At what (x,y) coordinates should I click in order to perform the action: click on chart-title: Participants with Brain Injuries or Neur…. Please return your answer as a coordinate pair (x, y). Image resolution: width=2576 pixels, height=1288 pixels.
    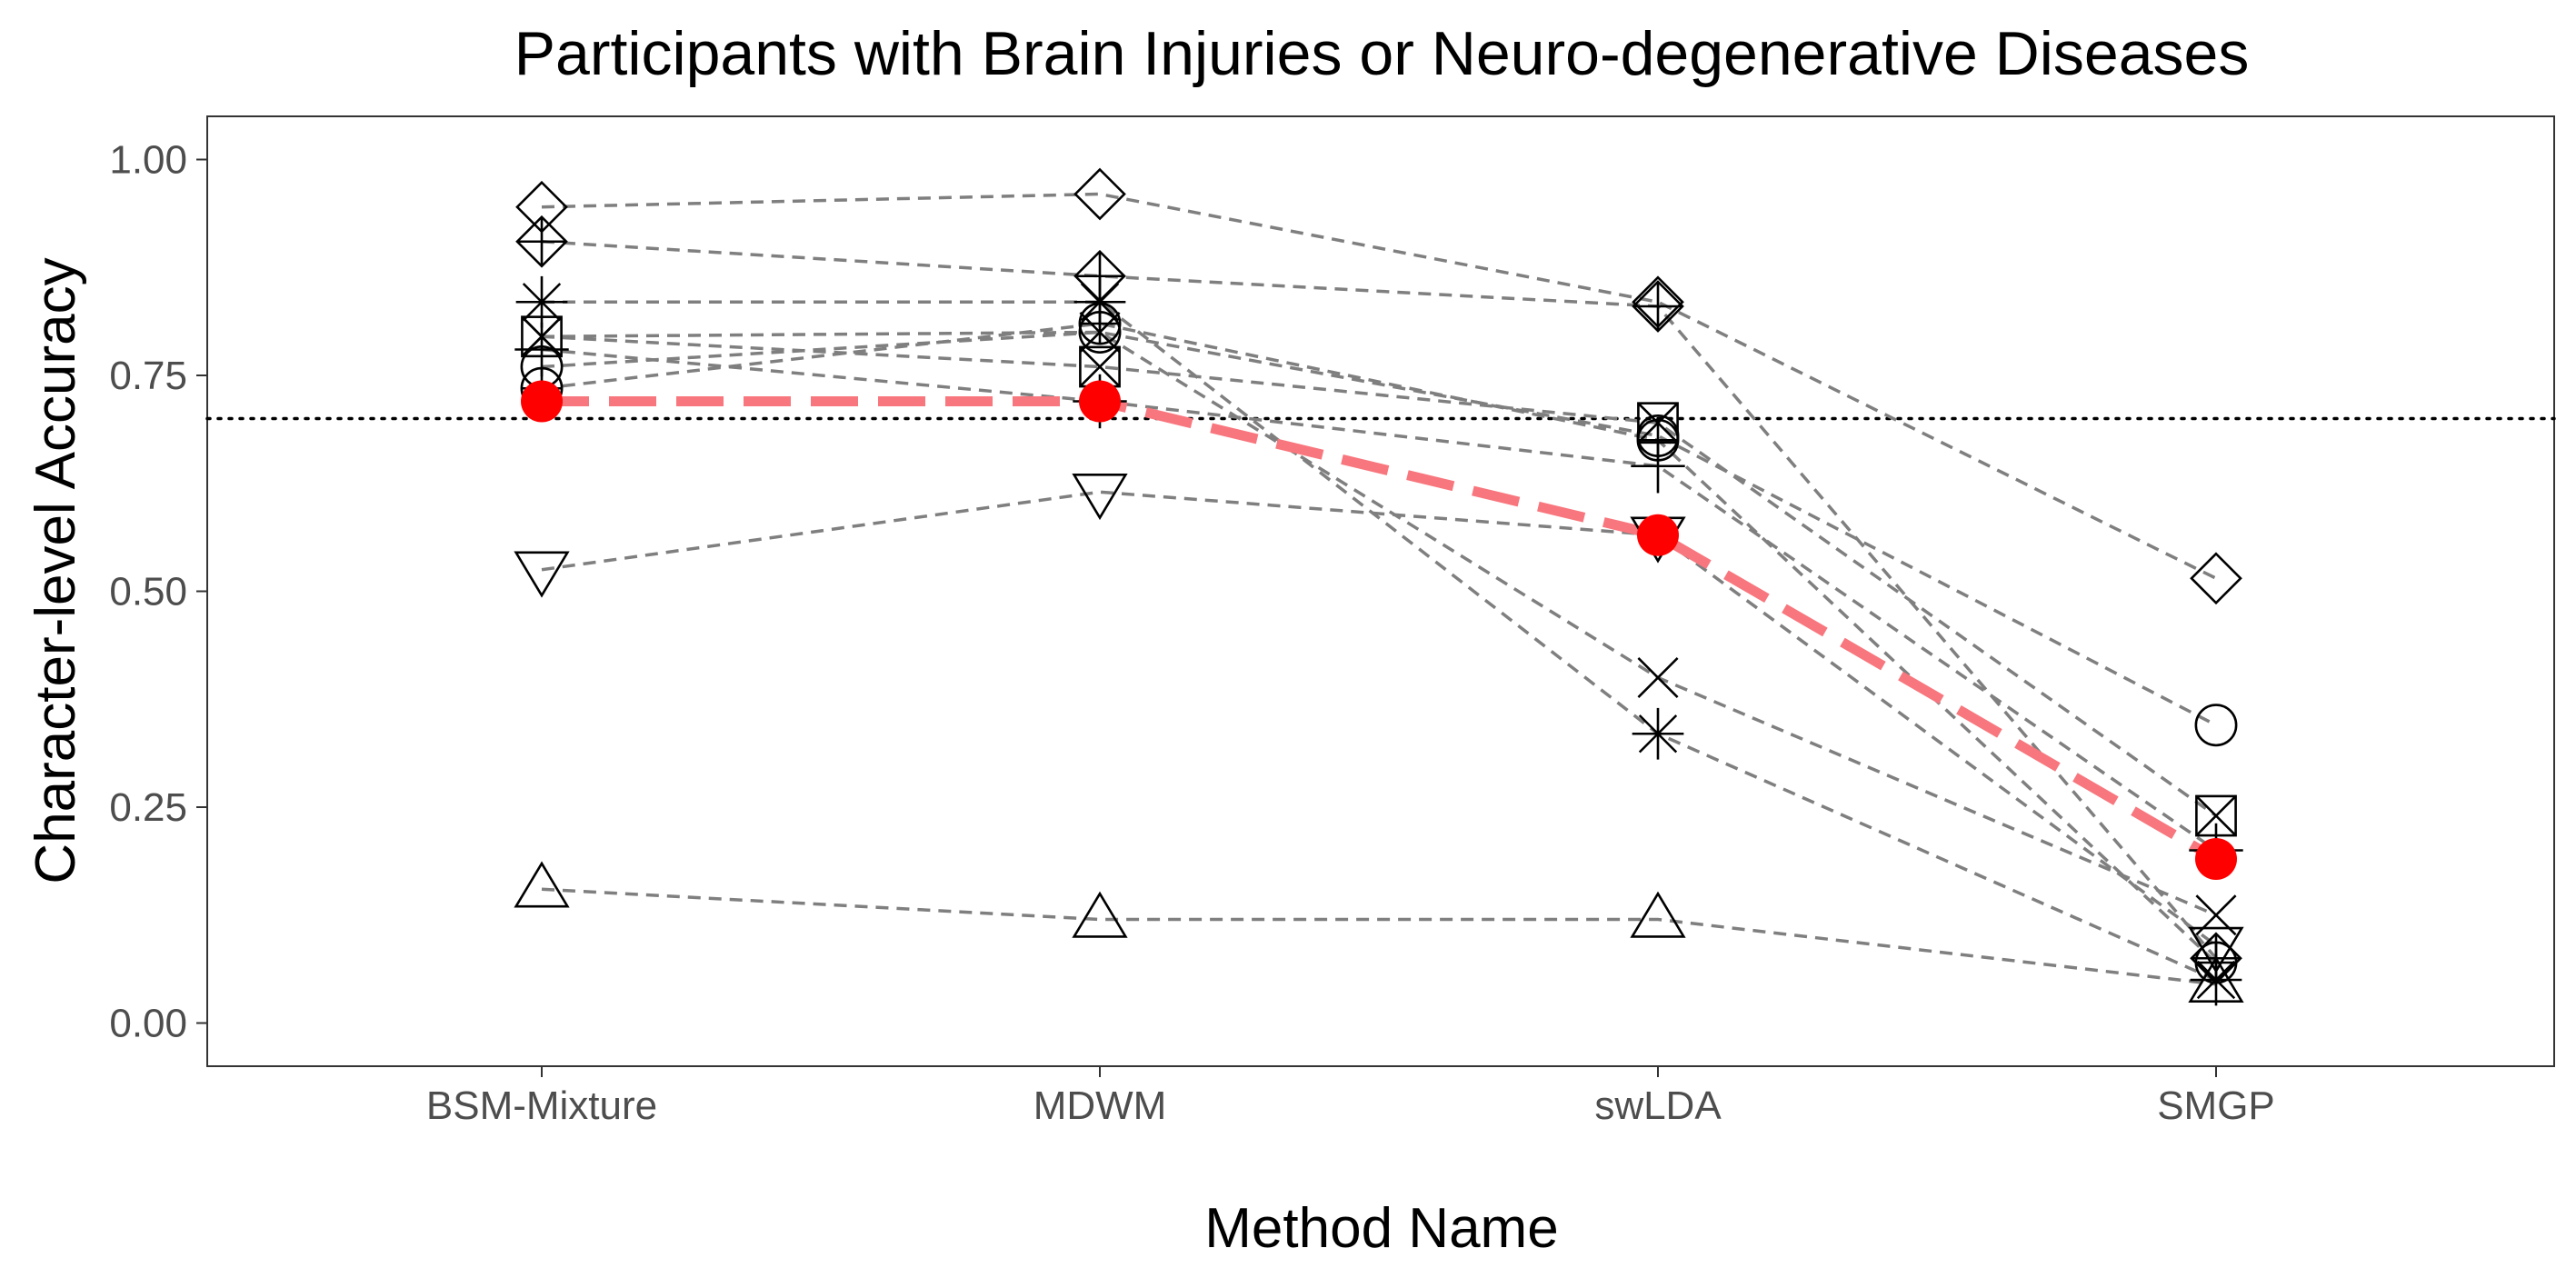
    Looking at the image, I should click on (1382, 53).